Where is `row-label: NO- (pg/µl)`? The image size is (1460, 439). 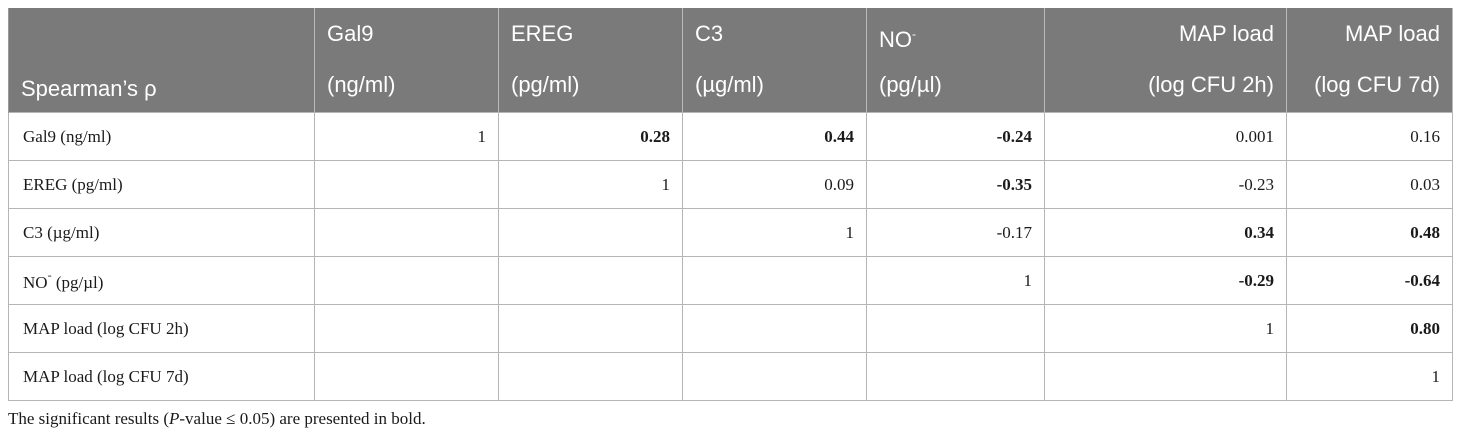
row-label: NO- (pg/µl) is located at coordinates (161, 280).